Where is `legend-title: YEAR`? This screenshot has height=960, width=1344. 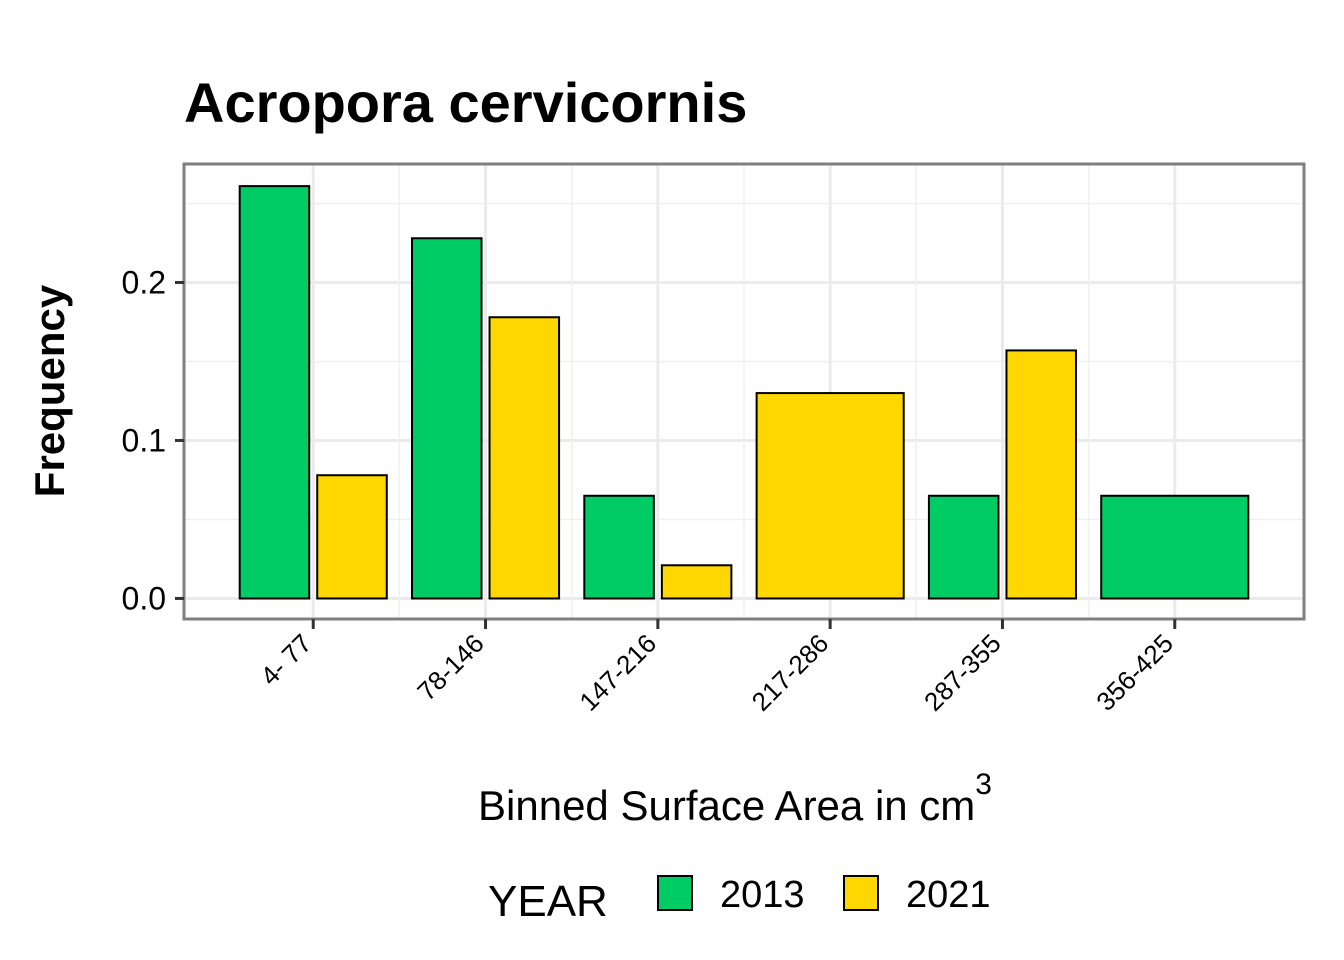
legend-title: YEAR is located at coordinates (548, 901).